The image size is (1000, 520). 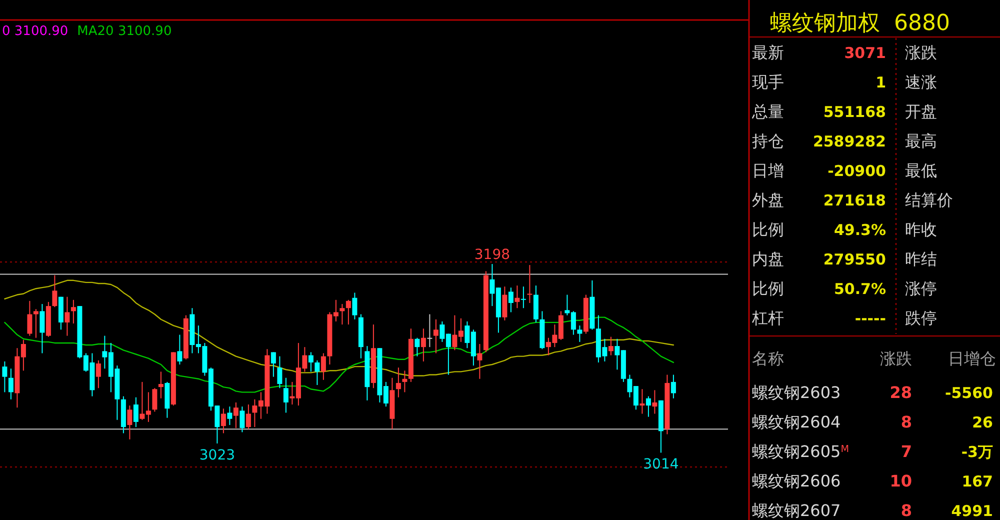 What do you see at coordinates (929, 200) in the screenshot?
I see `text: 结算价` at bounding box center [929, 200].